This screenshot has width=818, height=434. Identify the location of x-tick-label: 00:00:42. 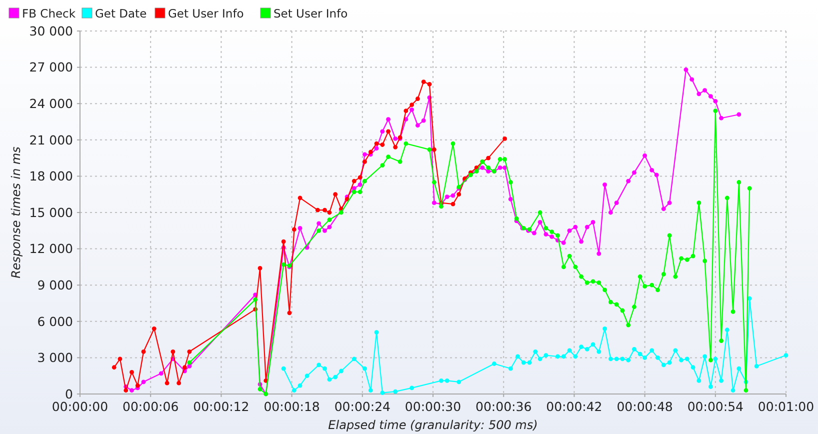
(574, 406).